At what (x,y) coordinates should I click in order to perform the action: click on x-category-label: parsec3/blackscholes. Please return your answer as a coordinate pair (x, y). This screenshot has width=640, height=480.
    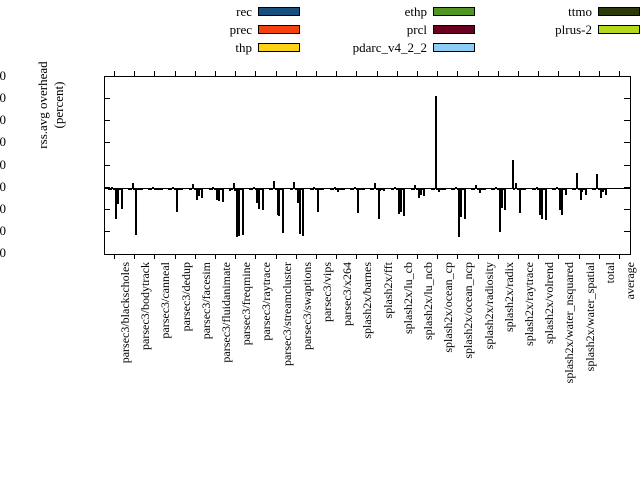
    Looking at the image, I should click on (125, 313).